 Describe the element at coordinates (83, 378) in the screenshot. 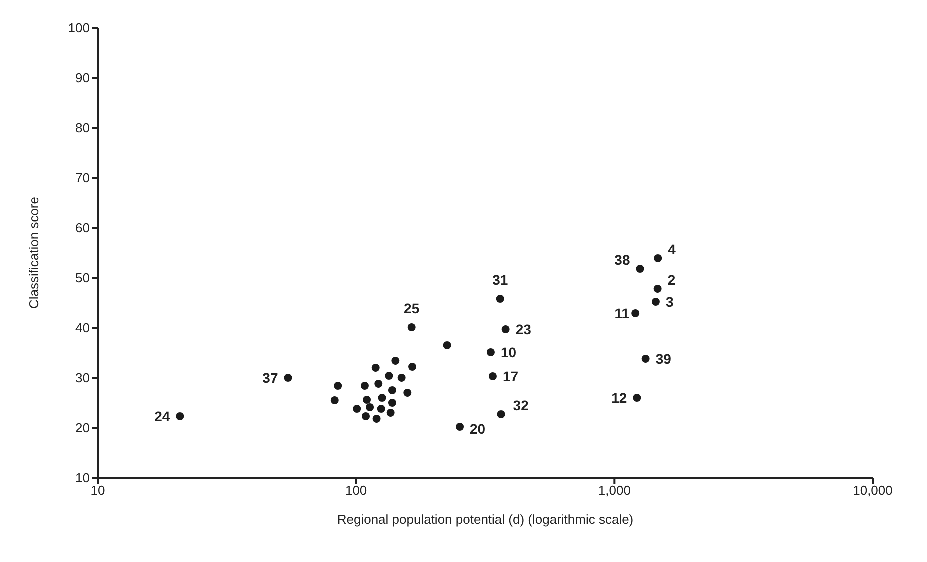

I see `y-tick-label: 30` at that location.